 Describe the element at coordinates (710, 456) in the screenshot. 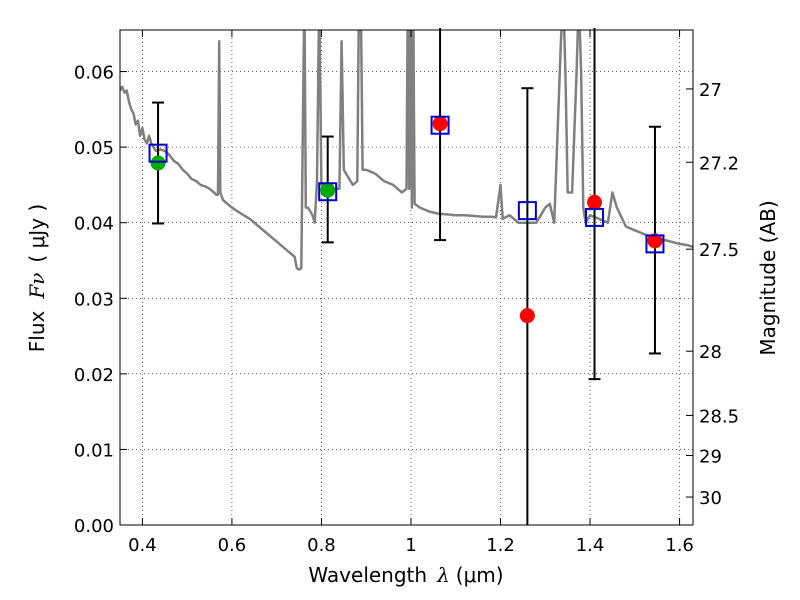

I see `right-tick-label: 29` at that location.